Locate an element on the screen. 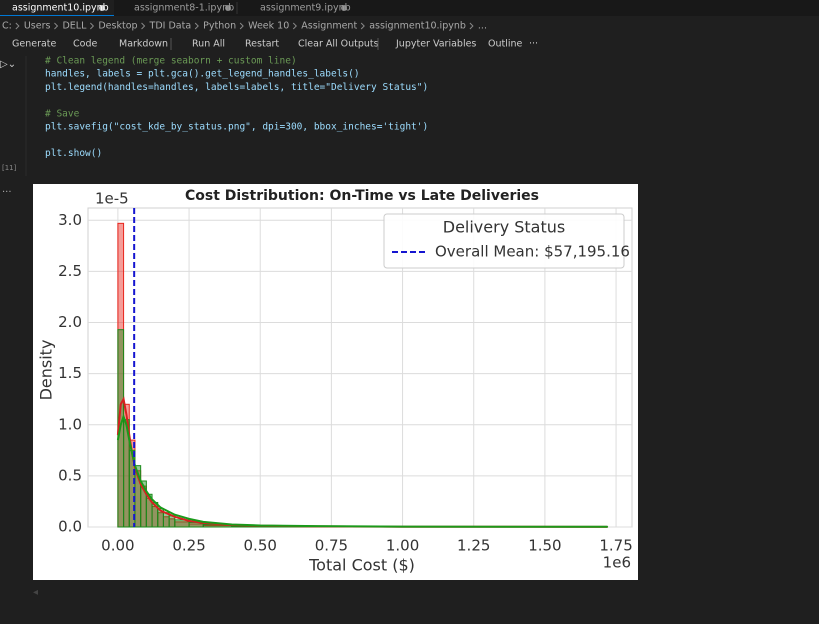  x-tick-label: 0.50 is located at coordinates (260, 546).